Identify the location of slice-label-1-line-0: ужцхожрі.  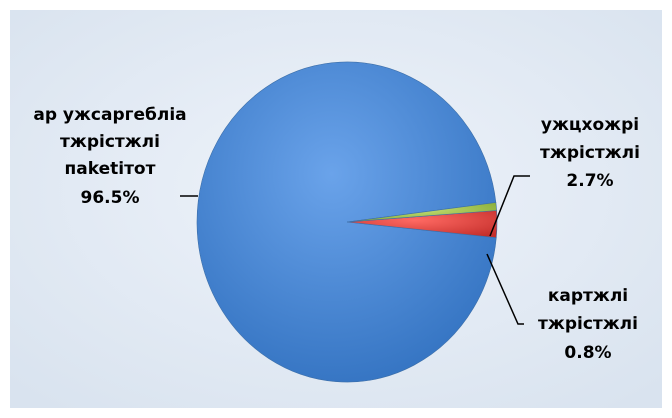
(590, 125).